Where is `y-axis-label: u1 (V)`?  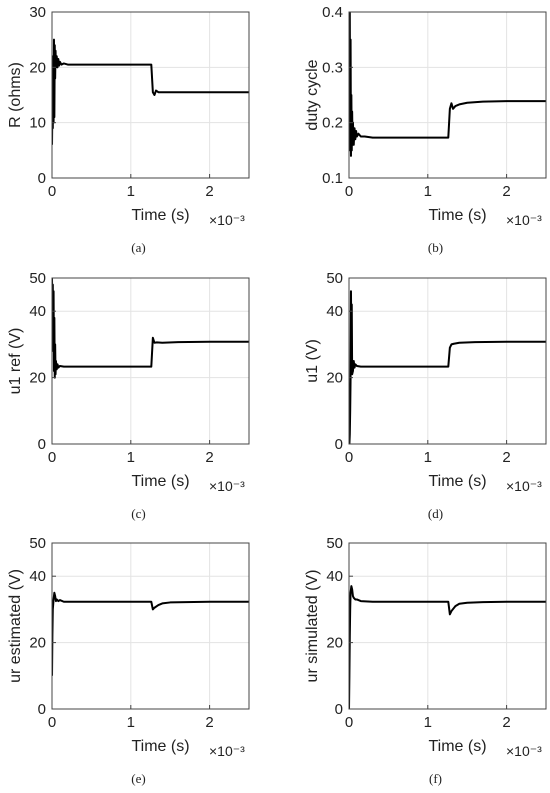 y-axis-label: u1 (V) is located at coordinates (312, 361).